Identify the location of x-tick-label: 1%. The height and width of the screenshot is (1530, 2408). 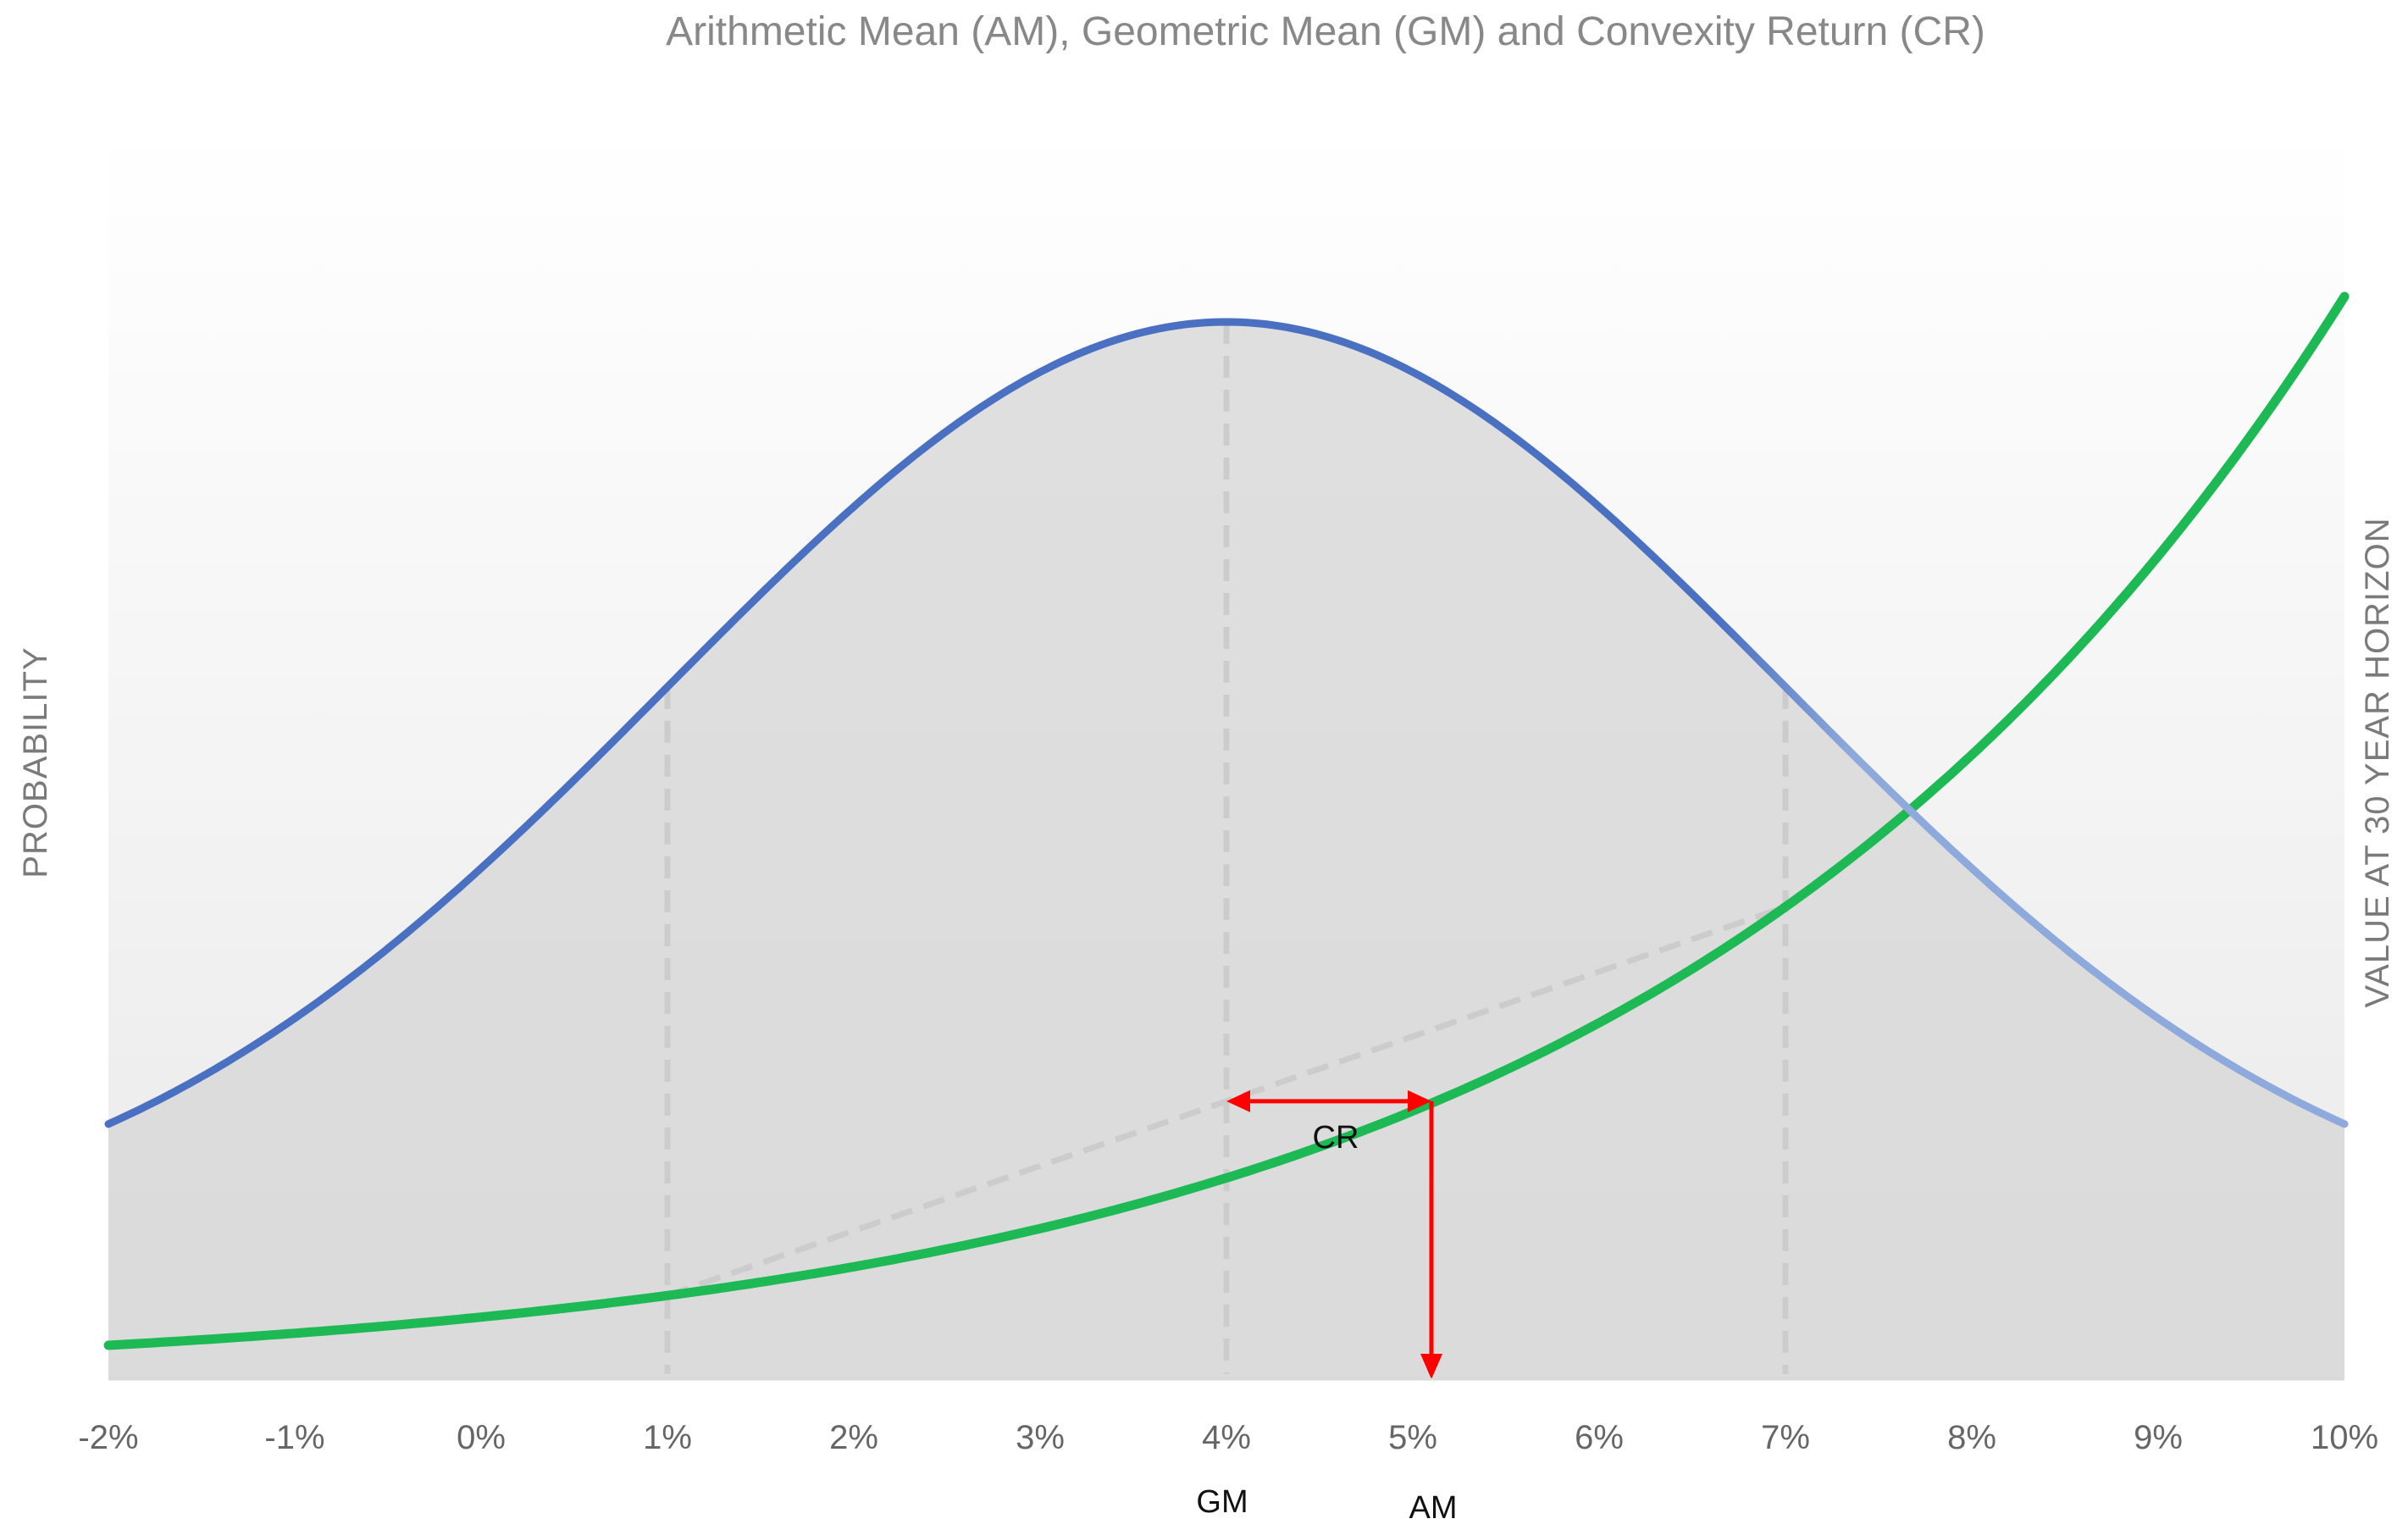
(667, 1437).